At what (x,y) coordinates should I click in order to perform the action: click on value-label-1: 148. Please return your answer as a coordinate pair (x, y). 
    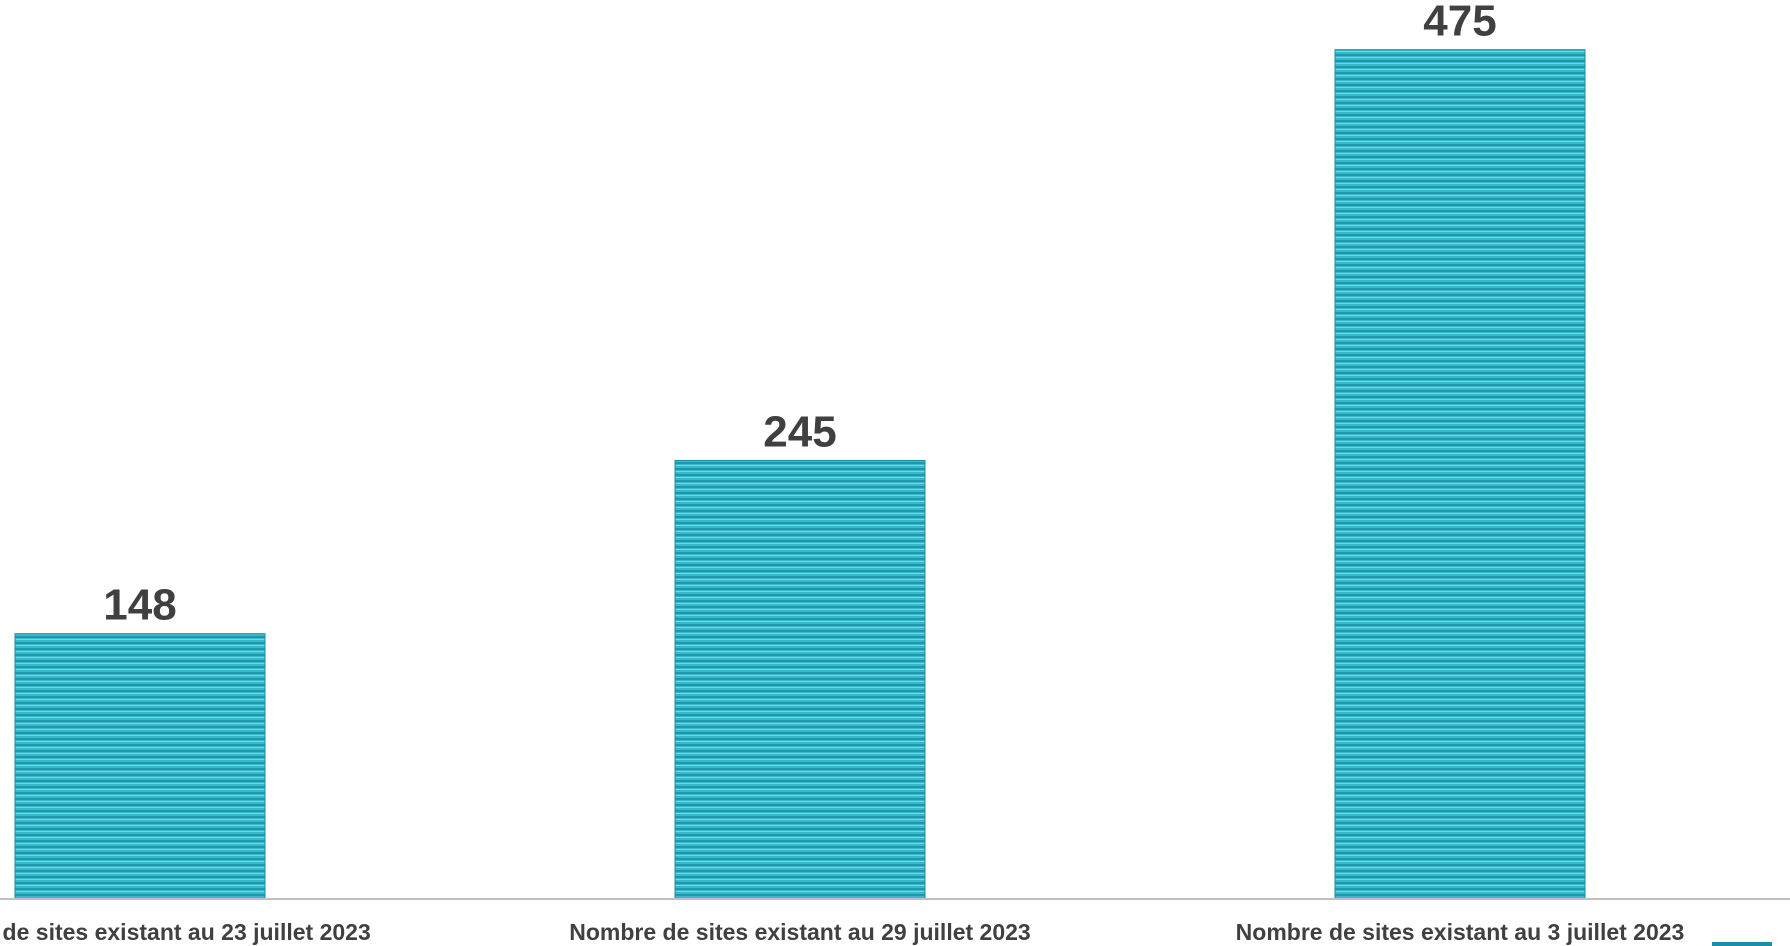
    Looking at the image, I should click on (139, 605).